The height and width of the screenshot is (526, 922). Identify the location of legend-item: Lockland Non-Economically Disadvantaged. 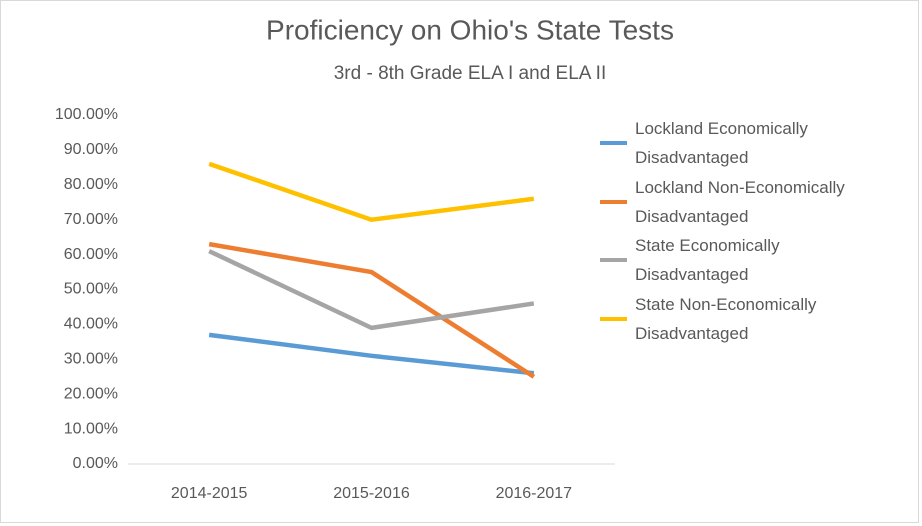
(745, 202).